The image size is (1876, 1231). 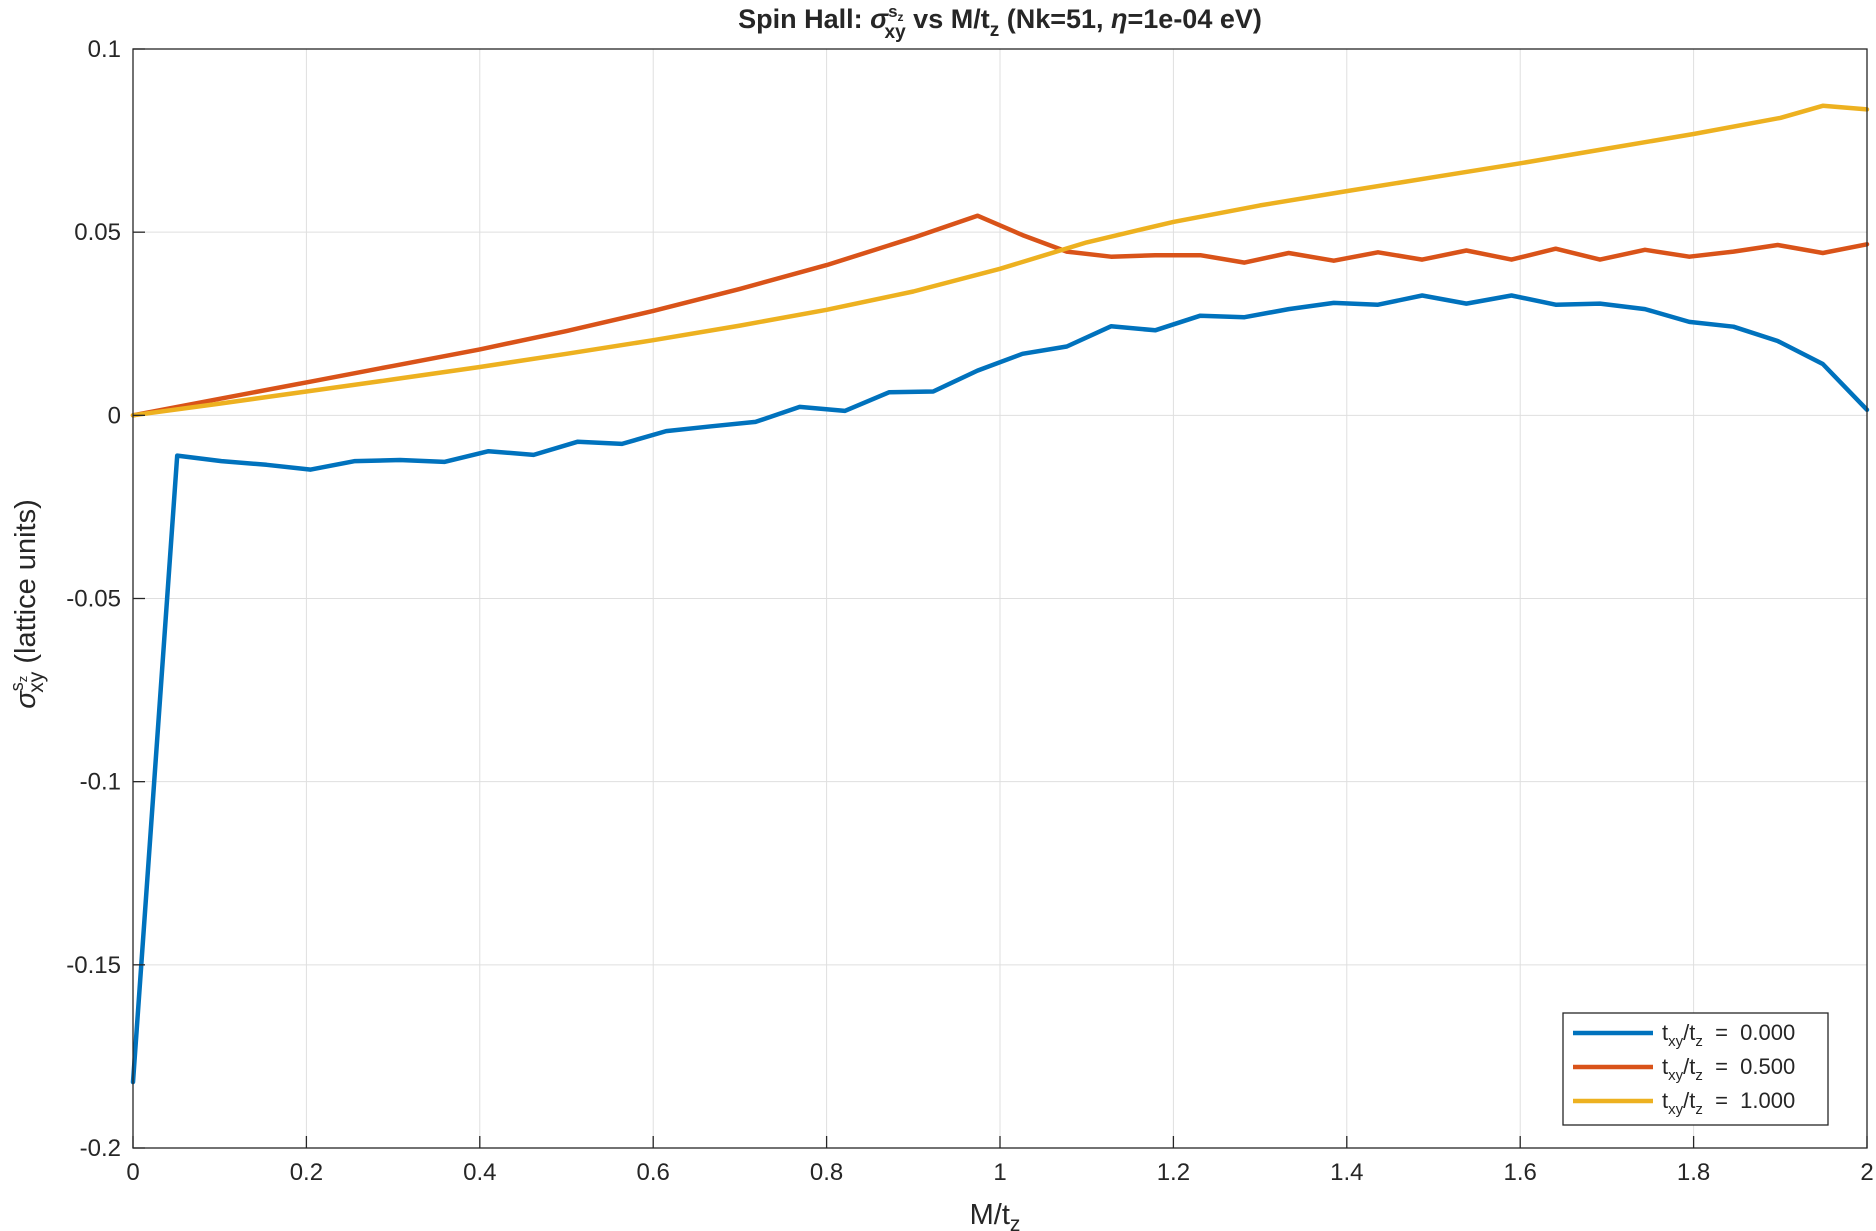 I want to click on y-tick-label: 0.1, so click(x=104, y=49).